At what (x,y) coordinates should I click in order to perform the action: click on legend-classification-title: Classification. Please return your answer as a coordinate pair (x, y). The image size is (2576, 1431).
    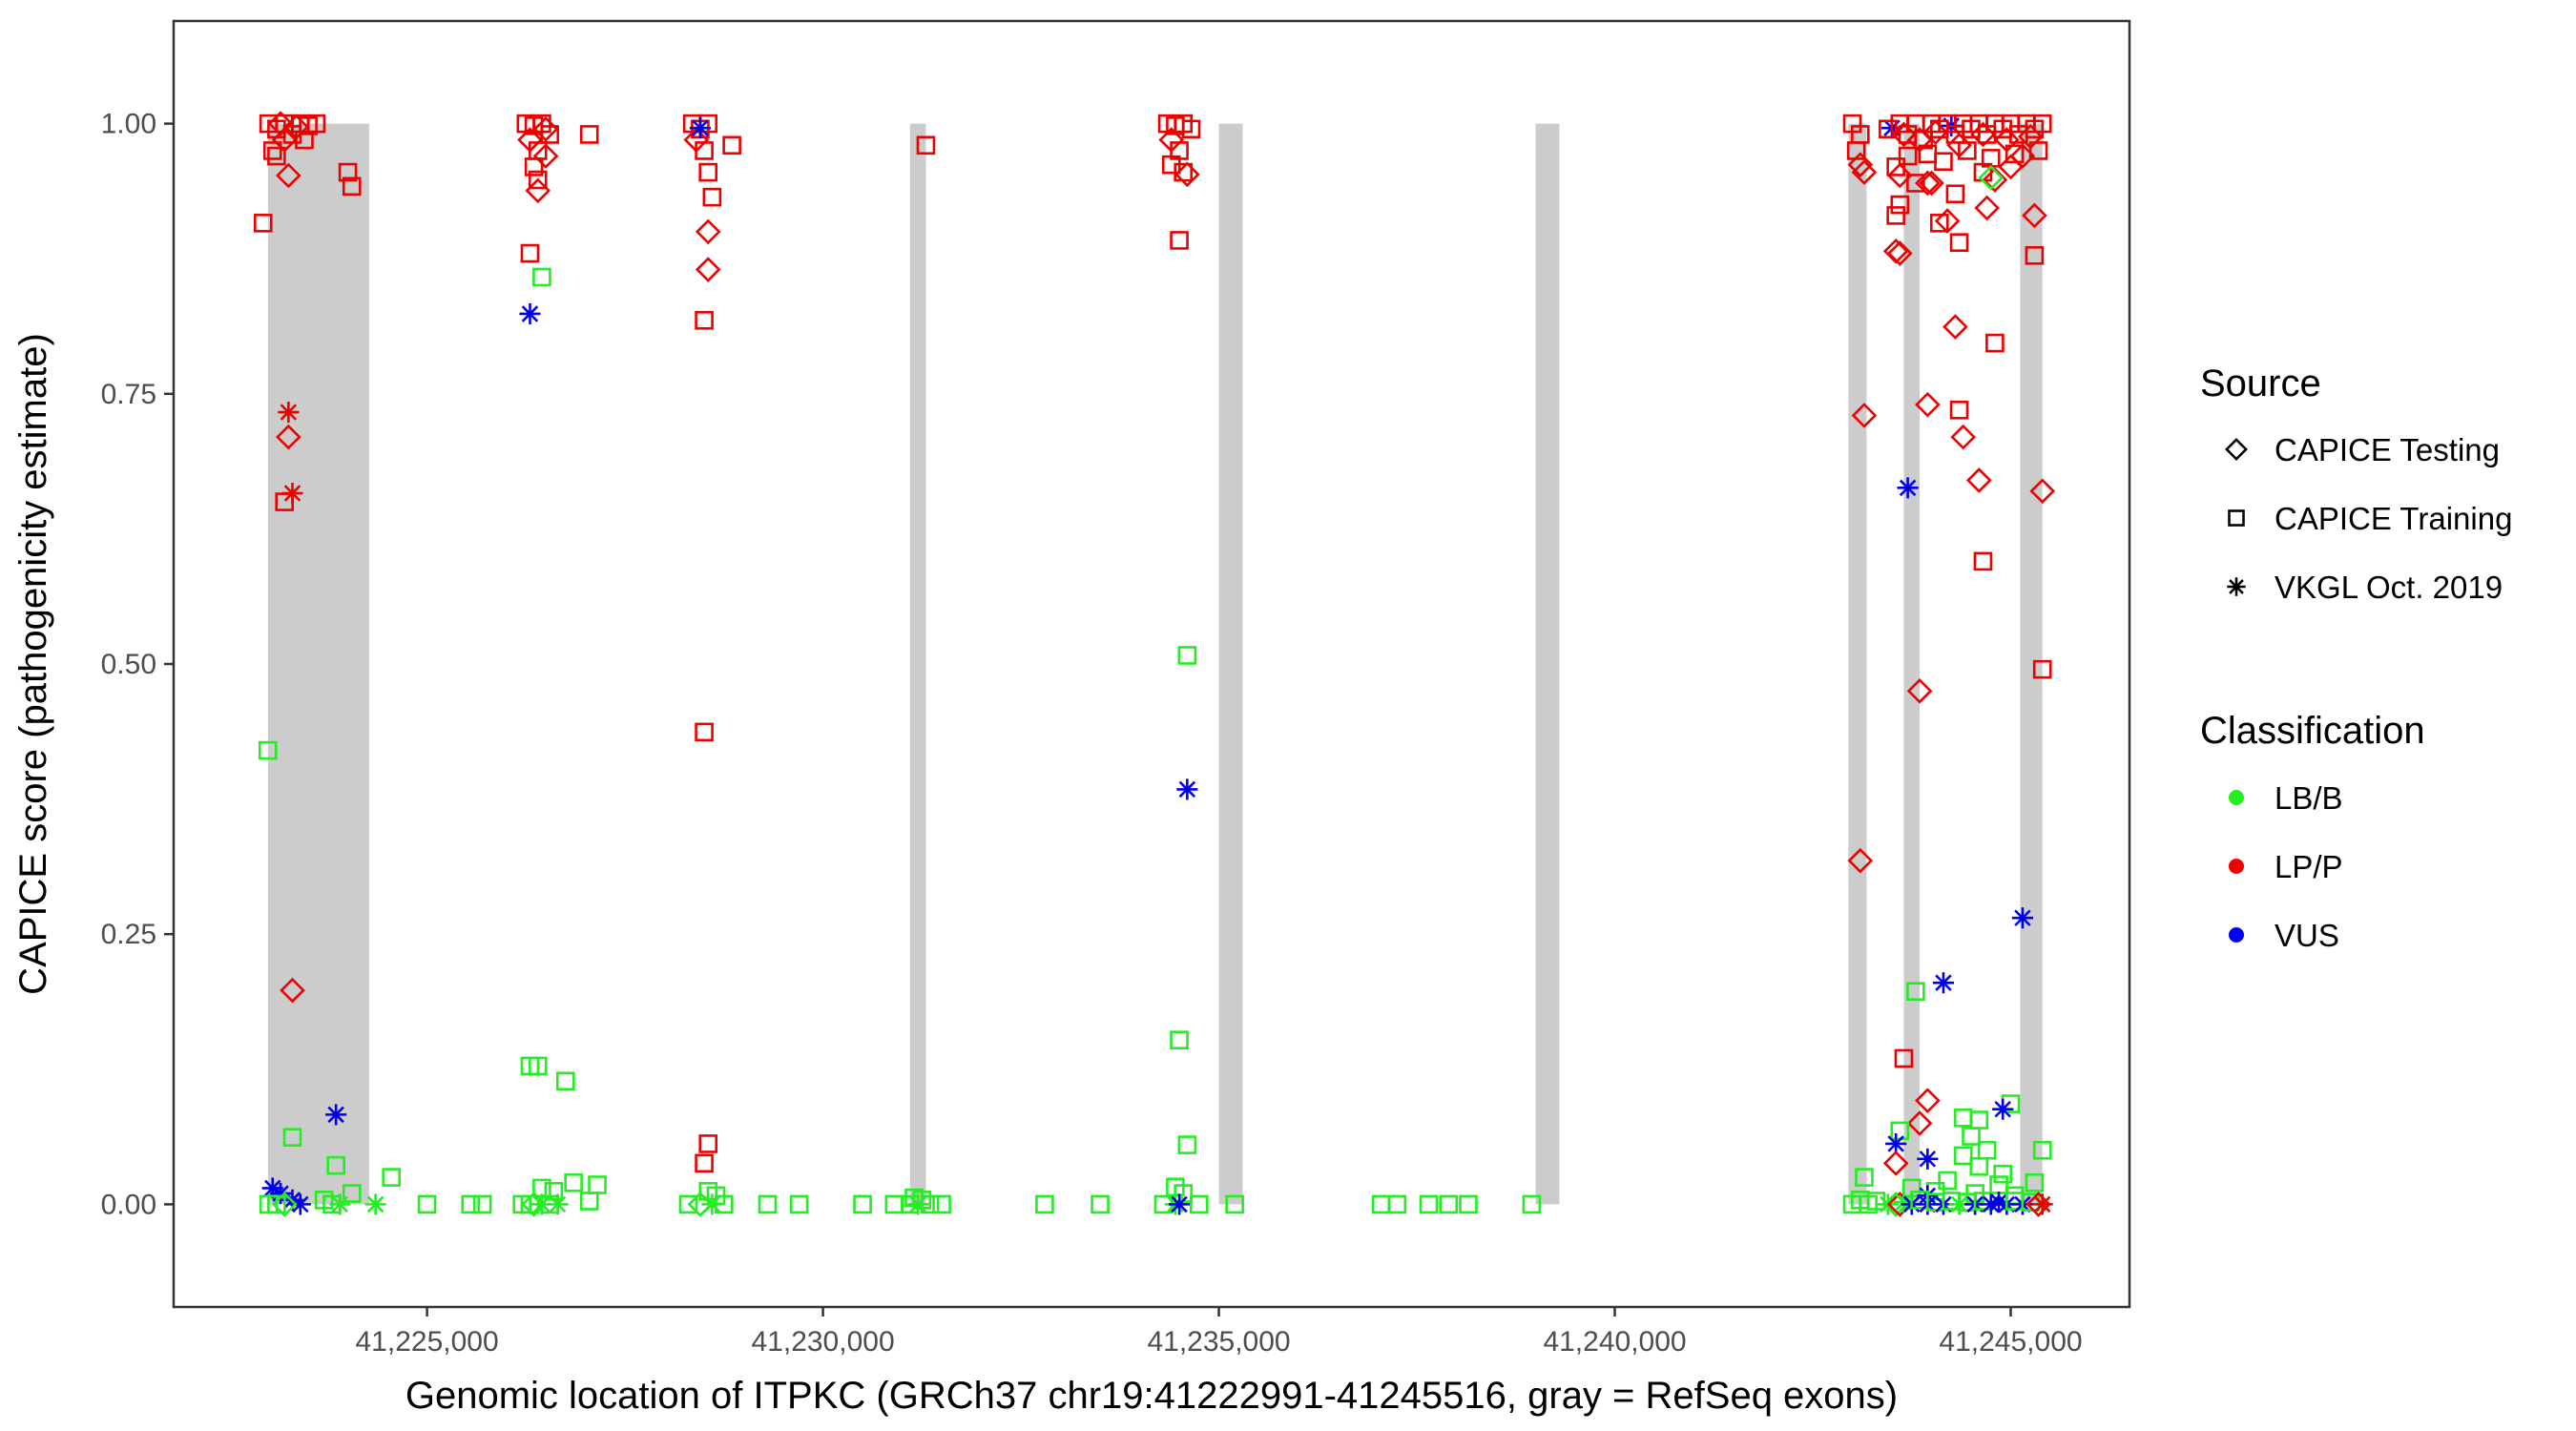
    Looking at the image, I should click on (2312, 731).